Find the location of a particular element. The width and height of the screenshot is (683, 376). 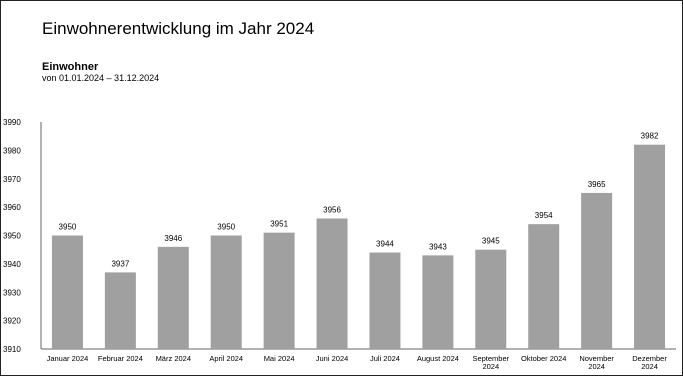

x-tick-label: Dezember 2024 is located at coordinates (649, 362).